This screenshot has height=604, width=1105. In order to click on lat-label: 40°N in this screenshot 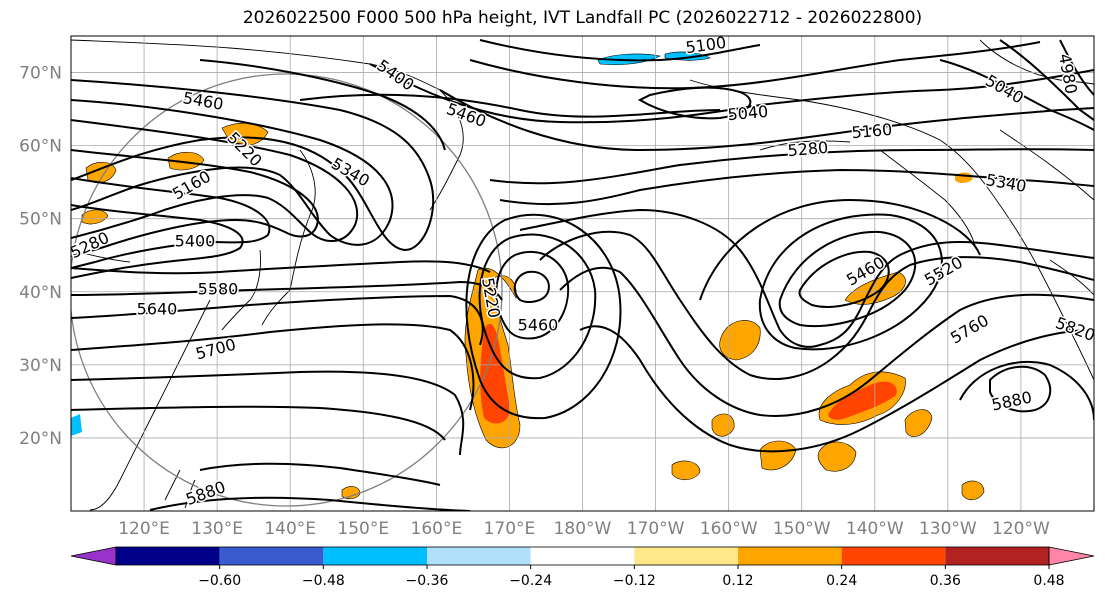, I will do `click(40, 293)`.